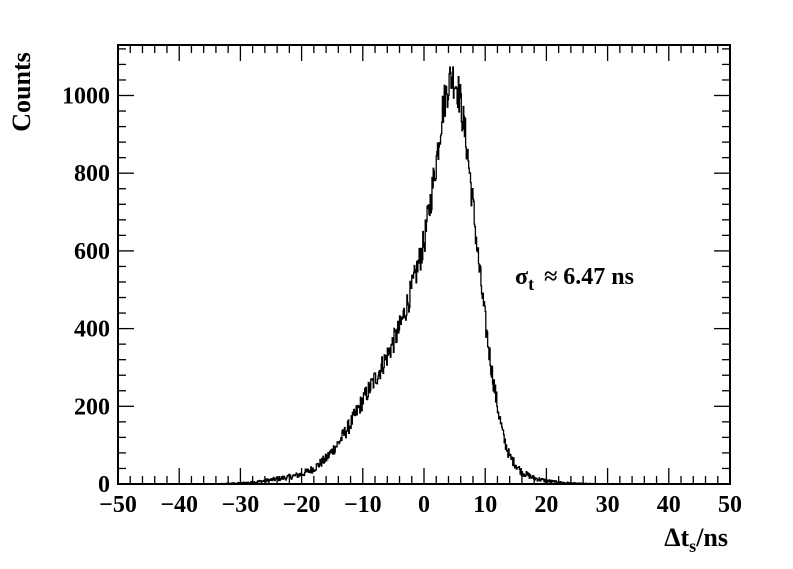 Image resolution: width=793 pixels, height=569 pixels. What do you see at coordinates (92, 174) in the screenshot?
I see `y-tick-label: 800` at bounding box center [92, 174].